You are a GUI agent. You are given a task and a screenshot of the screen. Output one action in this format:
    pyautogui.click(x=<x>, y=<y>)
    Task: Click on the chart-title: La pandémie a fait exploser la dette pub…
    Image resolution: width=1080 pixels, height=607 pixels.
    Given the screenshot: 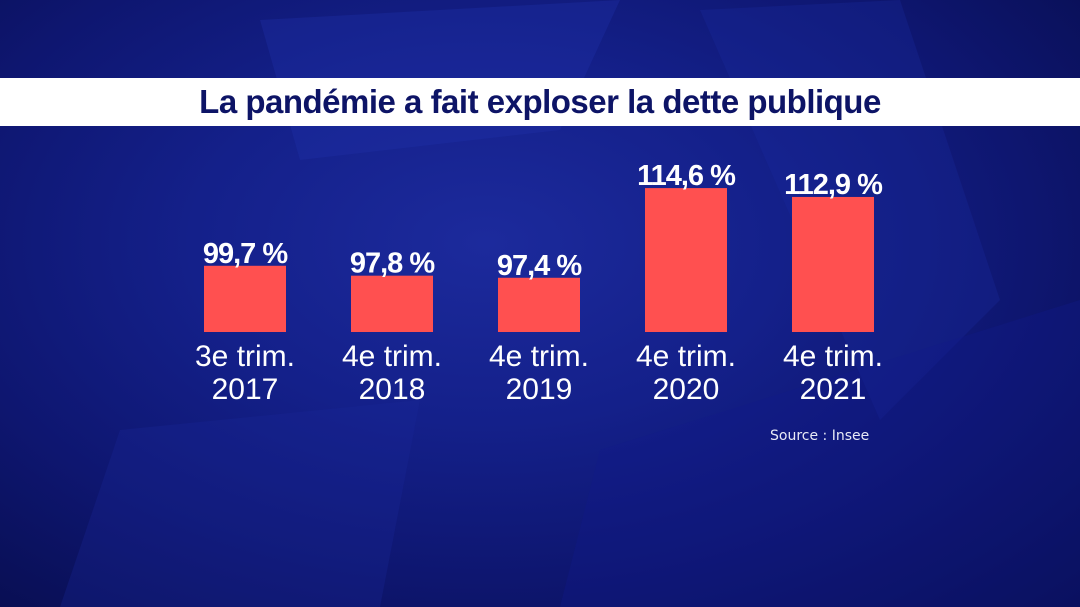 What is the action you would take?
    pyautogui.click(x=540, y=101)
    